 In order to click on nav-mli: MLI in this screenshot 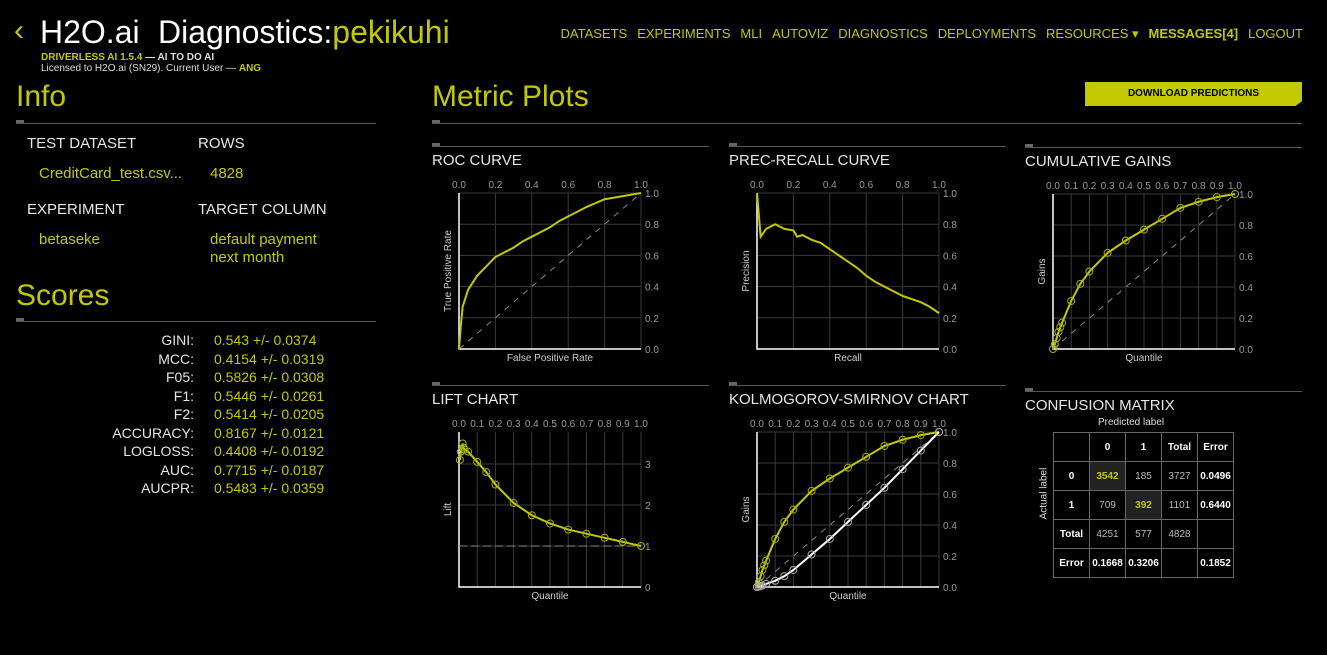, I will do `click(751, 33)`.